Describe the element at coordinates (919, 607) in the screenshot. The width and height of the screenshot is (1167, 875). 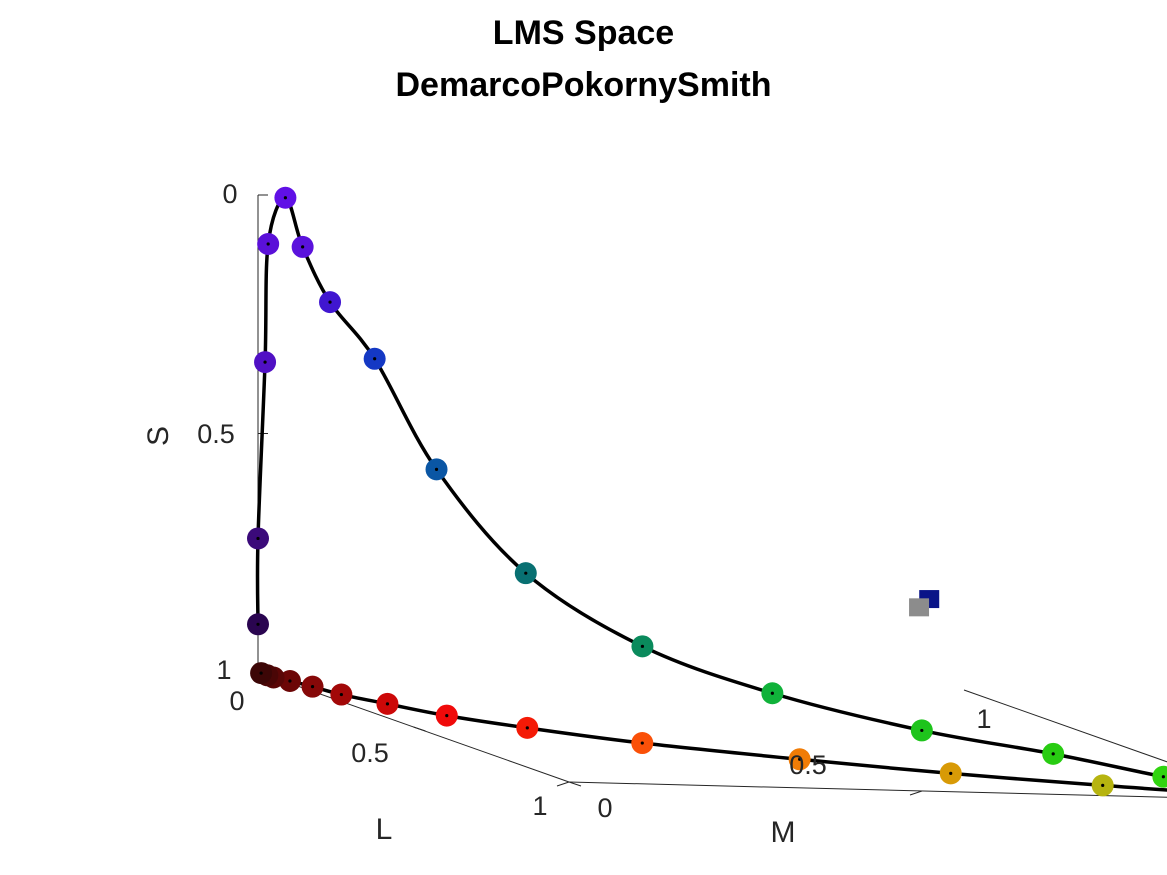
I see `reference-point` at that location.